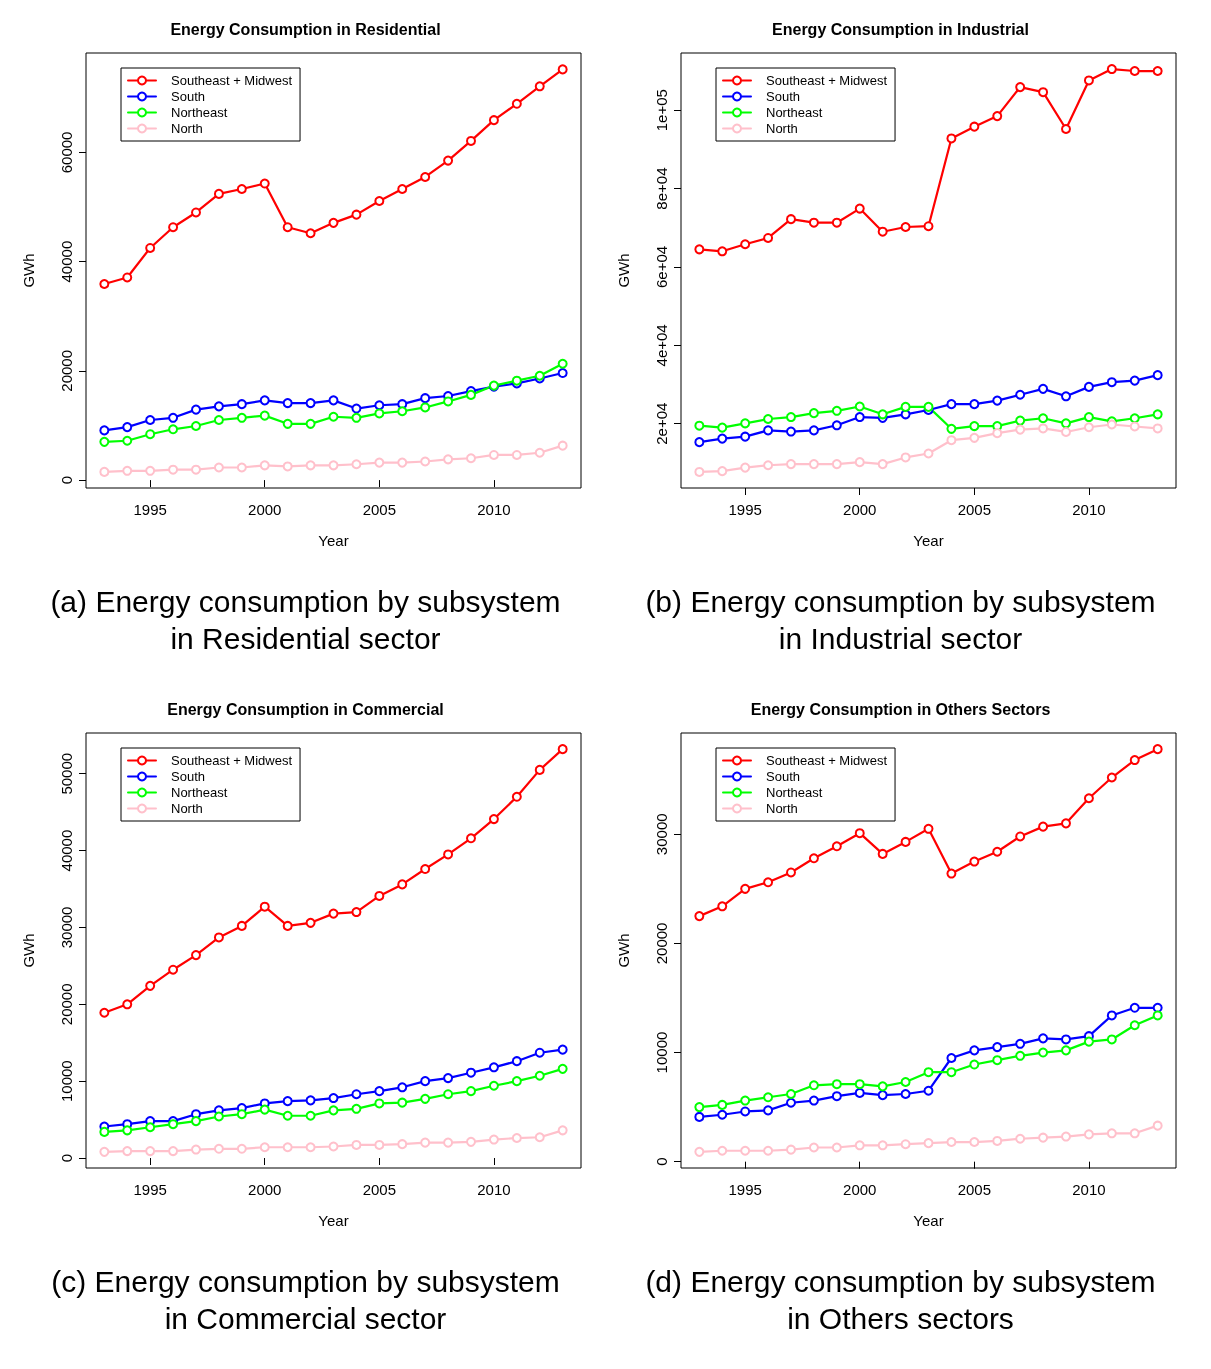  Describe the element at coordinates (900, 1300) in the screenshot. I see `text: (d) Energy consumption by subsystem in Others sectors` at that location.